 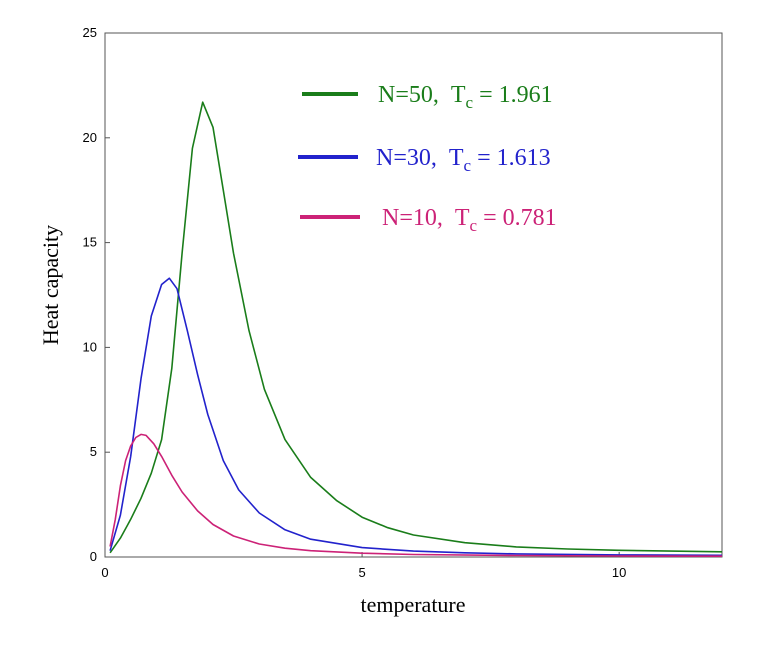 I want to click on y-tick-label: 25, so click(x=90, y=32).